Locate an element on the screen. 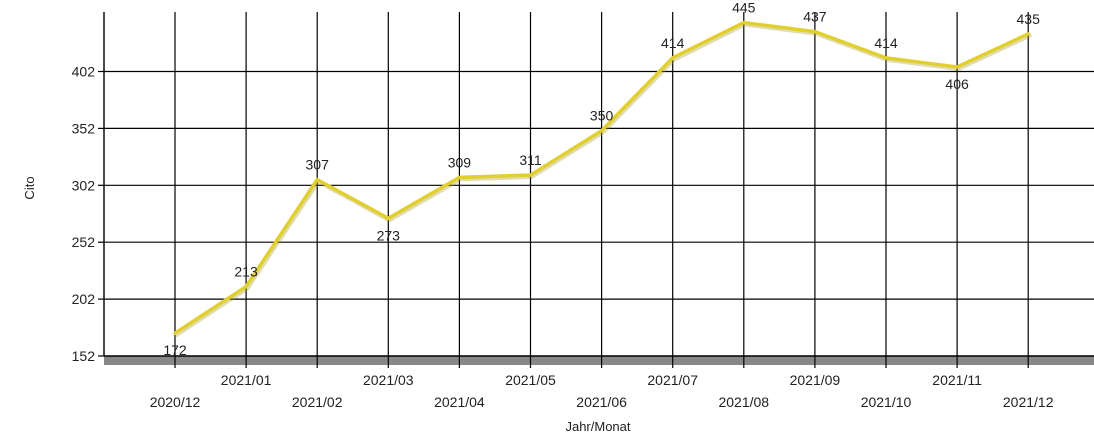 Image resolution: width=1094 pixels, height=435 pixels. x-tick-label: 2021/07 is located at coordinates (672, 380).